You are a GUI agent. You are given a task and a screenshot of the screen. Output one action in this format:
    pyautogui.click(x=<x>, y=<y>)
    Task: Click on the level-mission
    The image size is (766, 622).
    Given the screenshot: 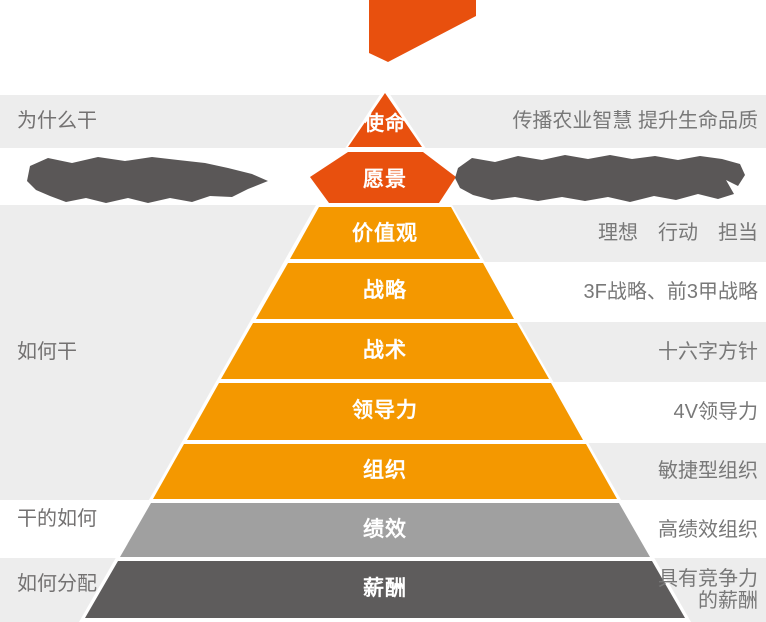 What is the action you would take?
    pyautogui.click(x=385, y=120)
    